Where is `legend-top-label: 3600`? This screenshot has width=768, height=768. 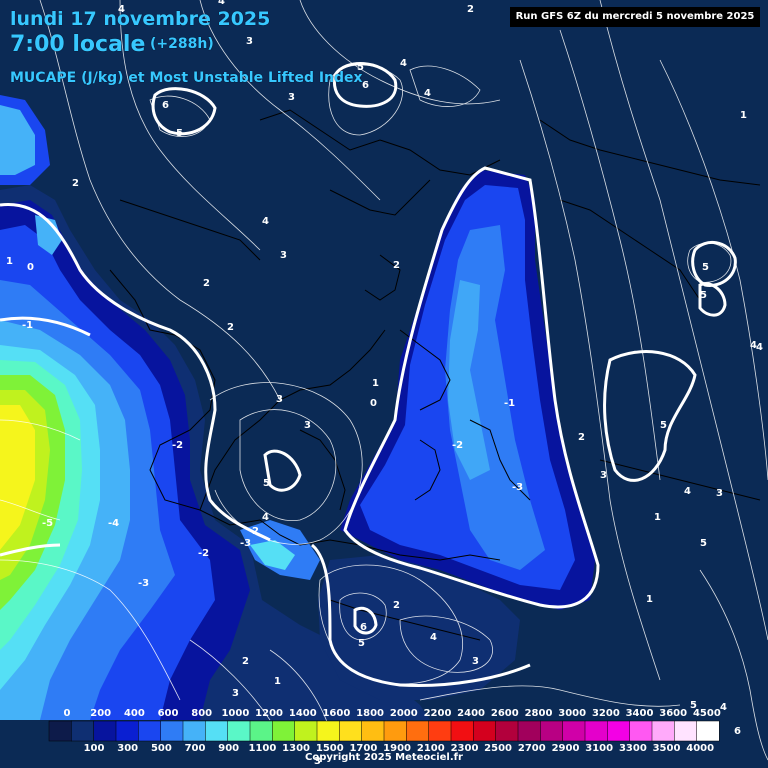 legend-top-label: 3600 is located at coordinates (673, 713).